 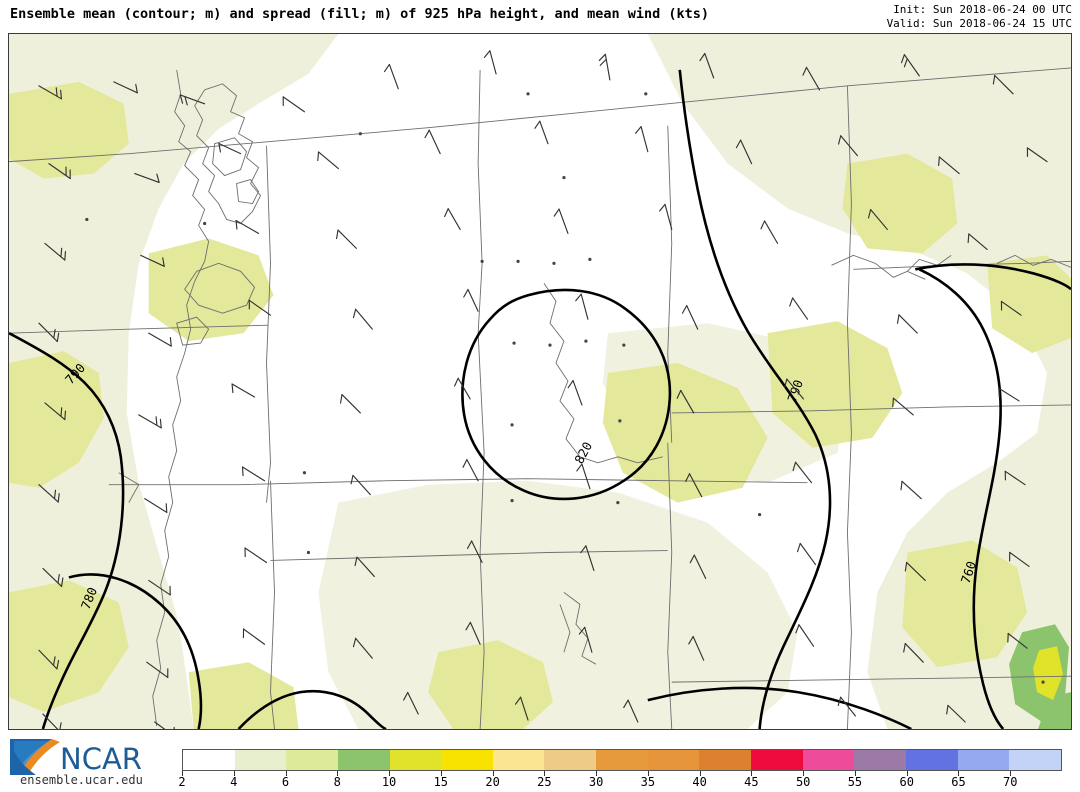 I want to click on colorbar-ticks: 2 4 6 8 10 15 20 25 30 35 40 45 50 55 60 65 70, so click(x=620, y=781).